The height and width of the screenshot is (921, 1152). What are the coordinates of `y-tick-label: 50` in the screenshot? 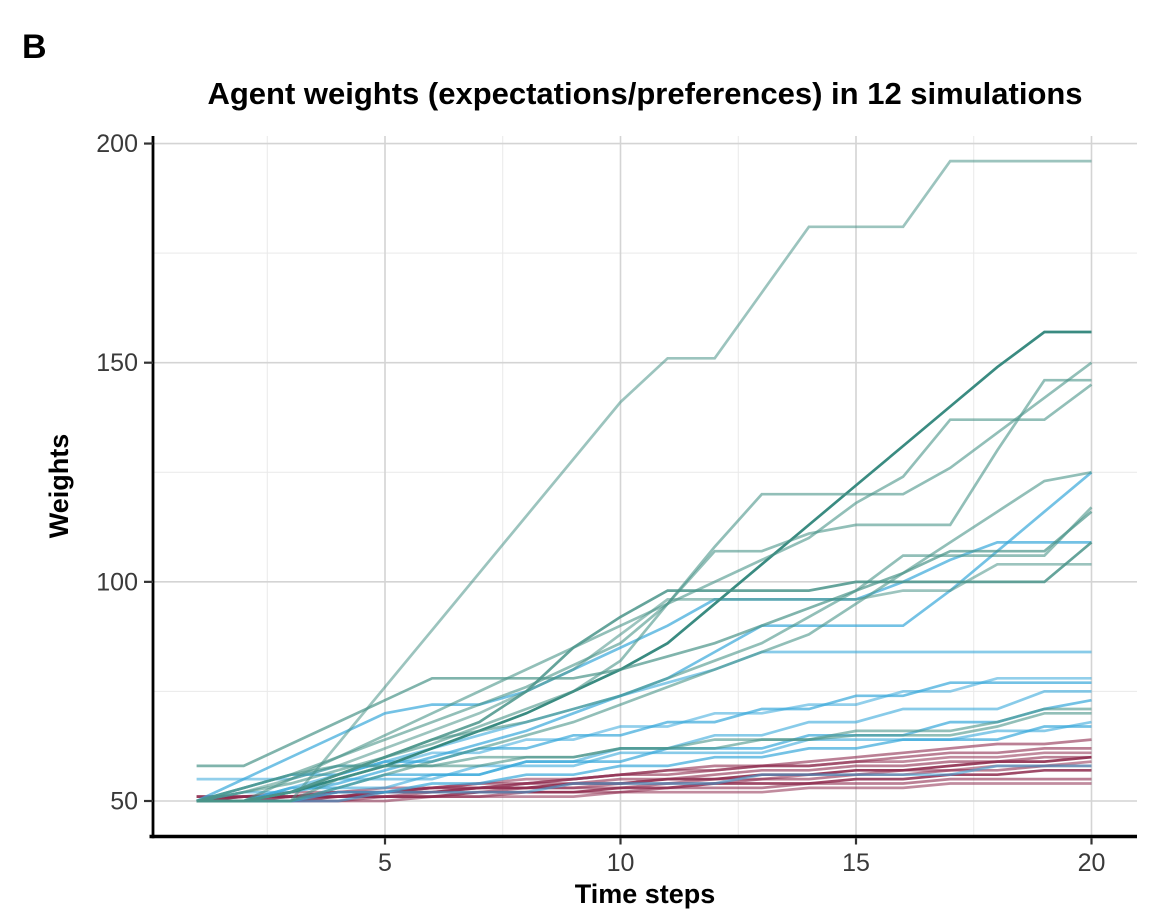 It's located at (124, 802).